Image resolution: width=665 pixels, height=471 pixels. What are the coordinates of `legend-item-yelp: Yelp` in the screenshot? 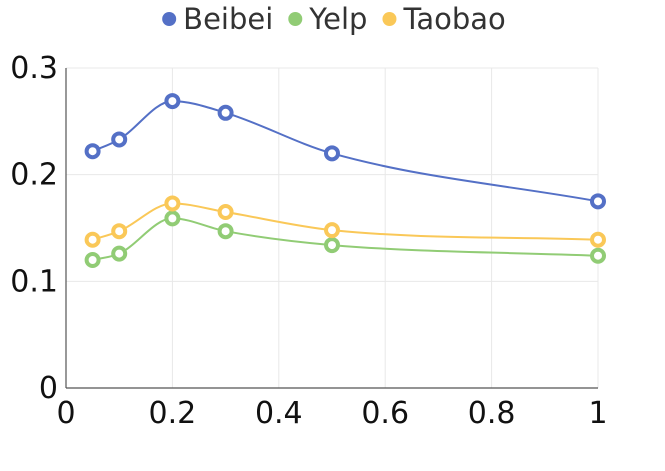 It's located at (327, 19).